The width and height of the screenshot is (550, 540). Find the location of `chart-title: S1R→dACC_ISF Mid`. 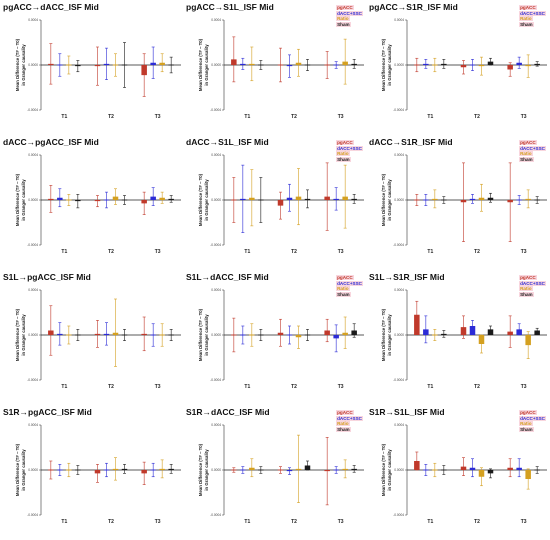

chart-title: S1R→dACC_ISF Mid is located at coordinates (228, 412).